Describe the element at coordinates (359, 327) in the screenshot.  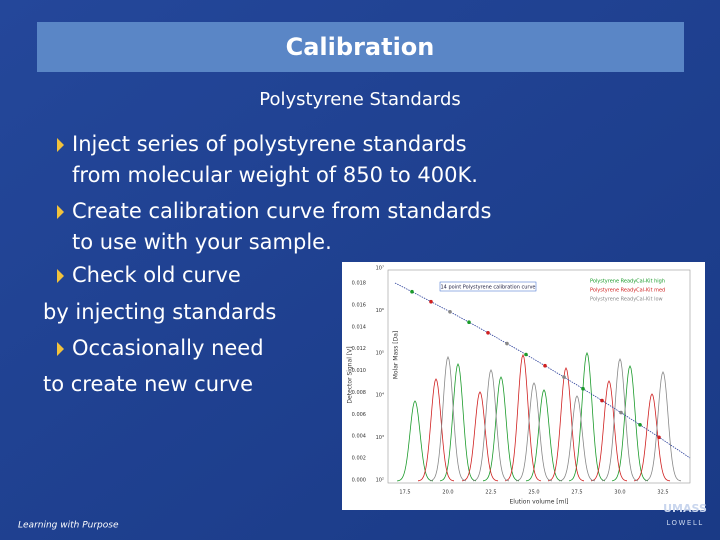
I see `y-tick-label: 0.014` at that location.